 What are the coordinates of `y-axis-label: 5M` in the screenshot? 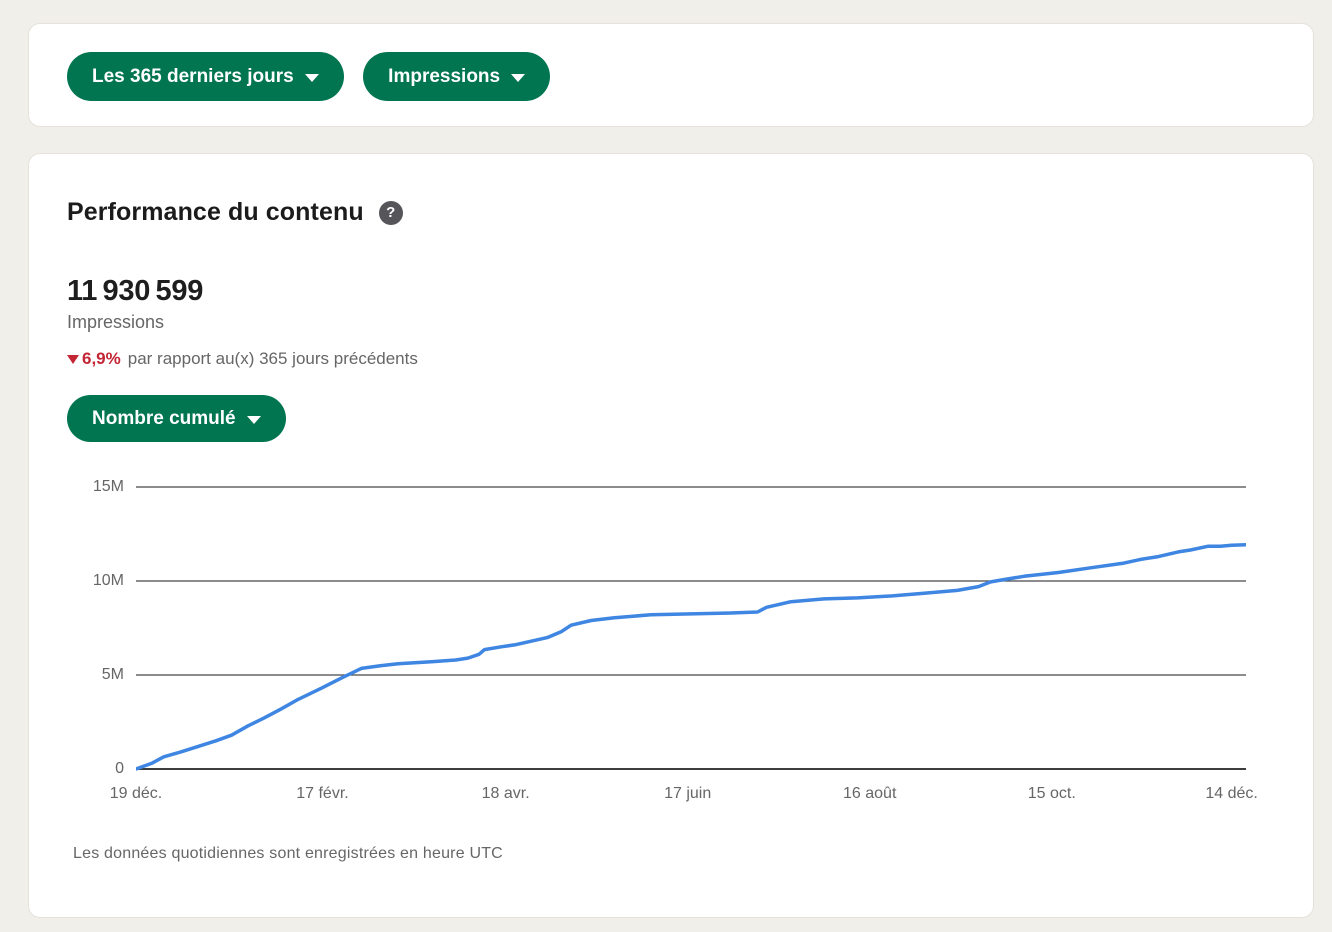 It's located at (112, 674).